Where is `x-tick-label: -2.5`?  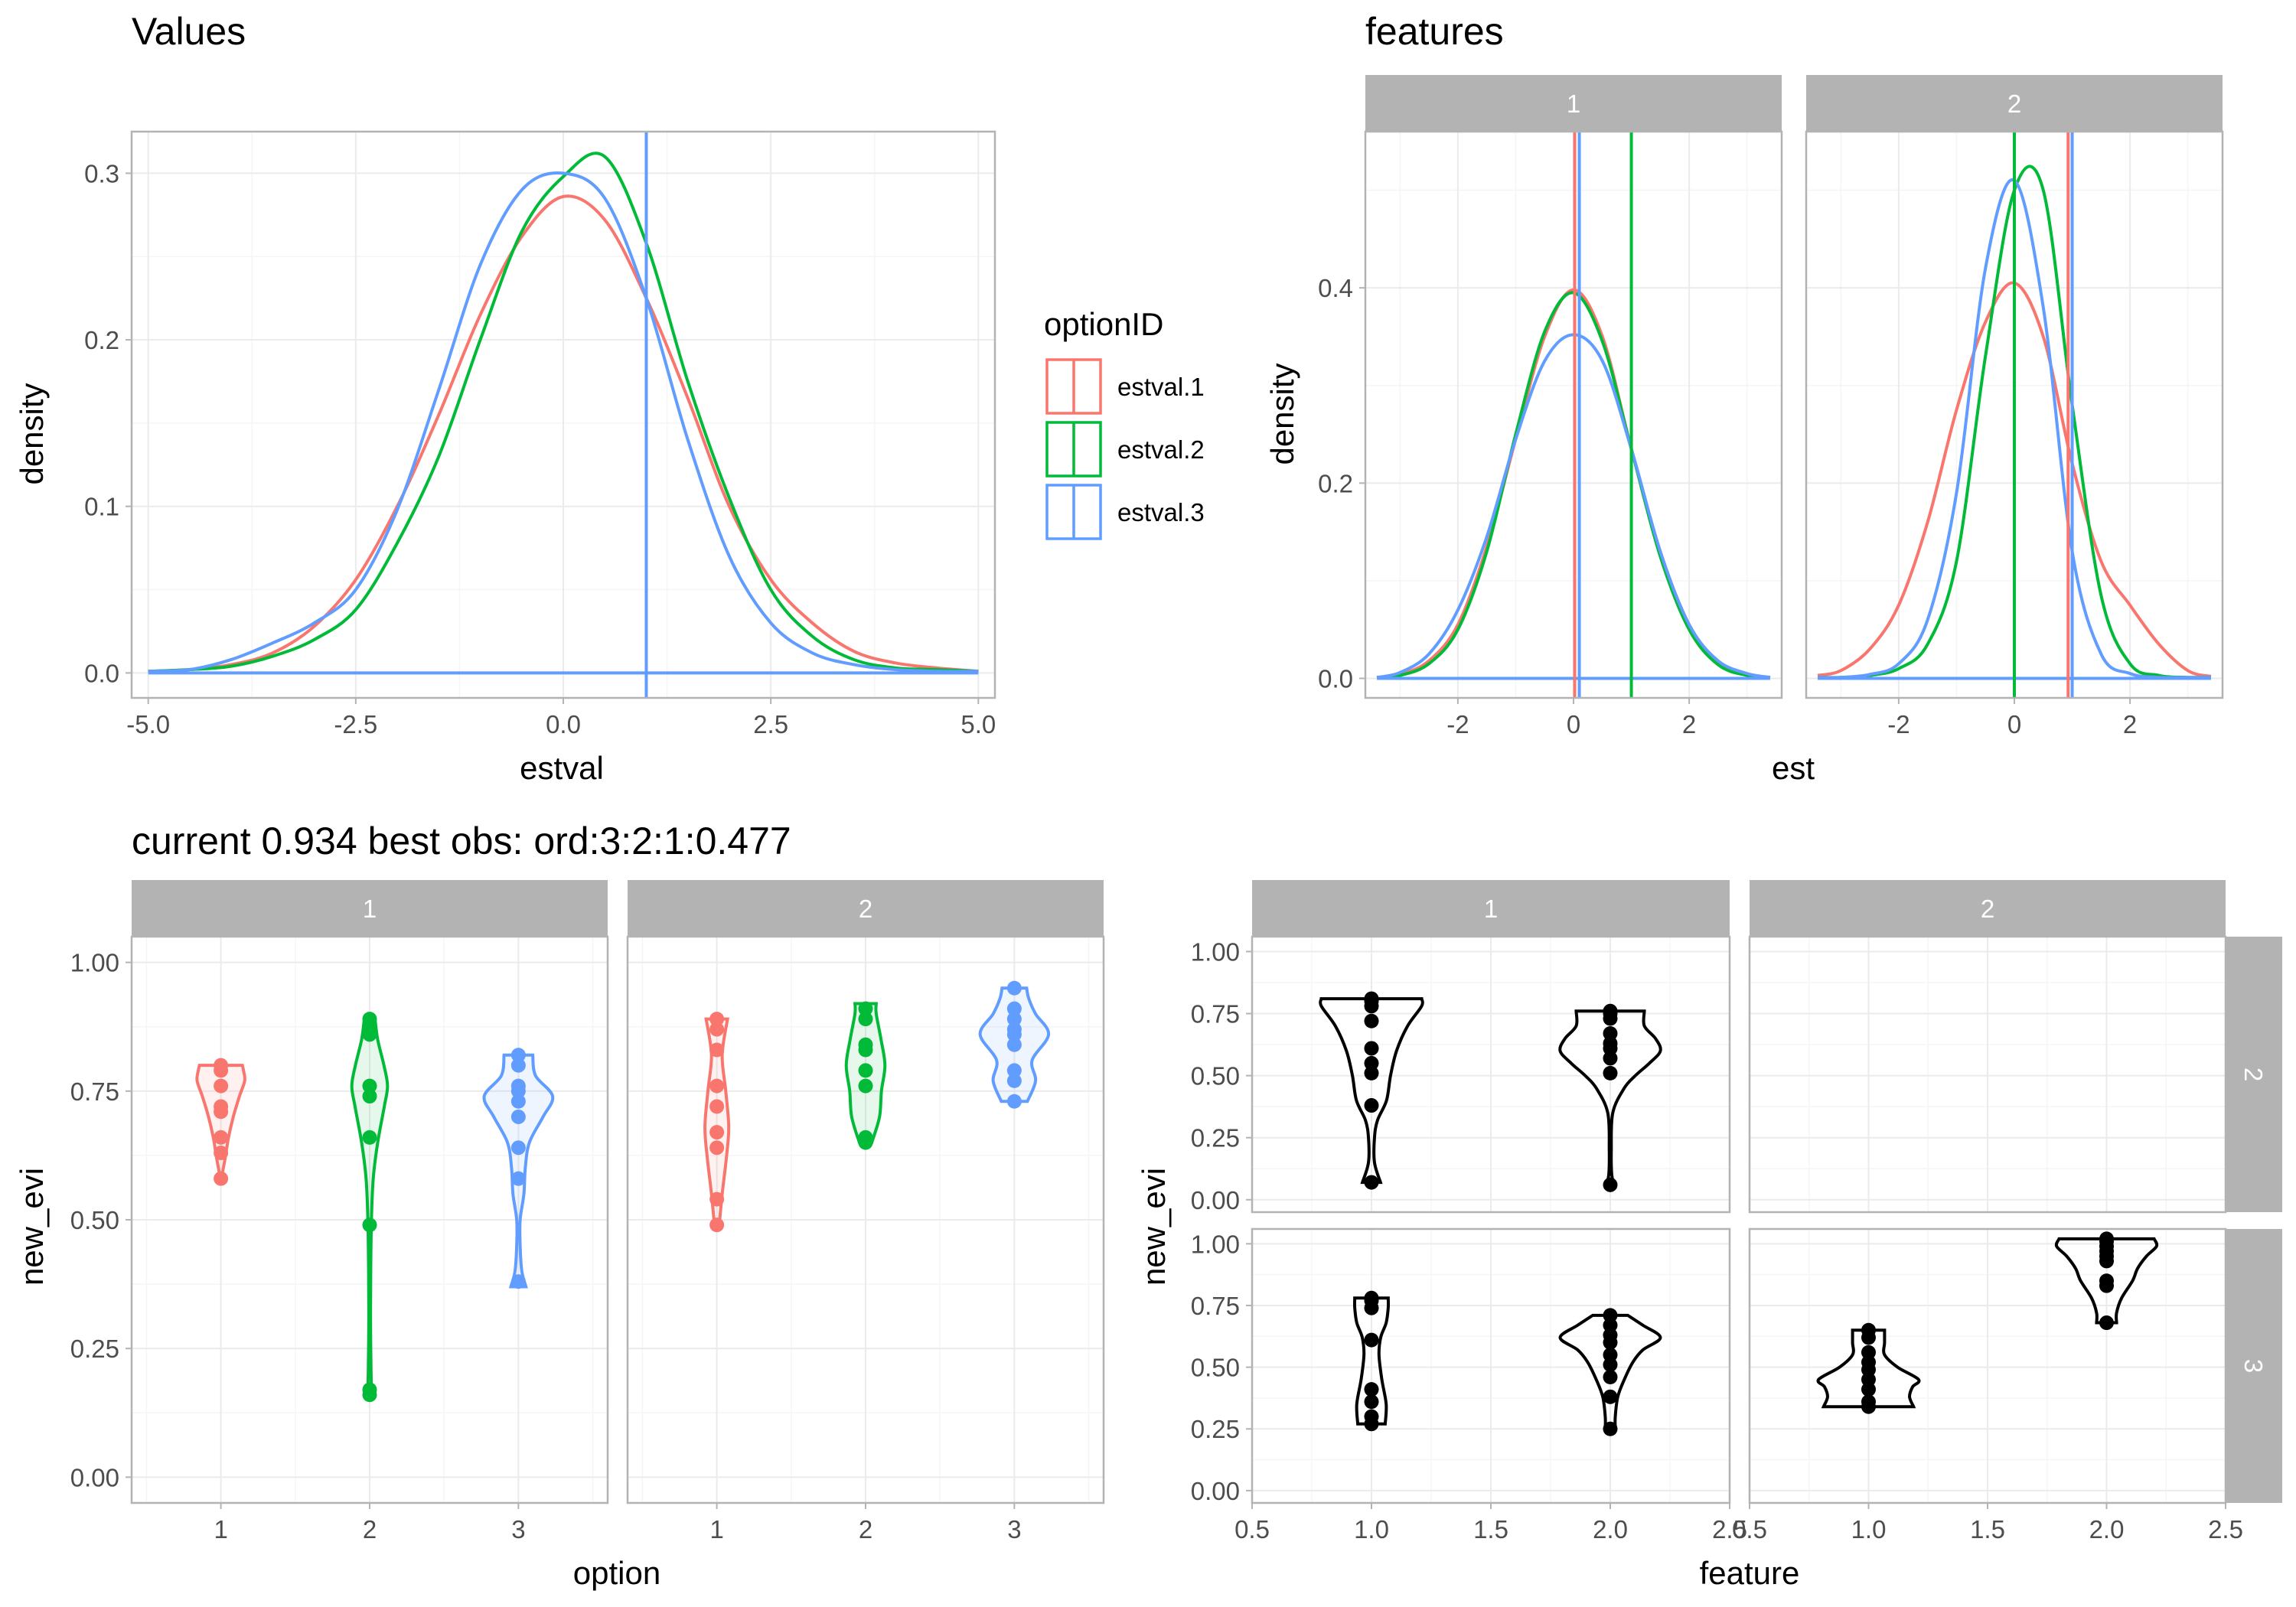 x-tick-label: -2.5 is located at coordinates (355, 724).